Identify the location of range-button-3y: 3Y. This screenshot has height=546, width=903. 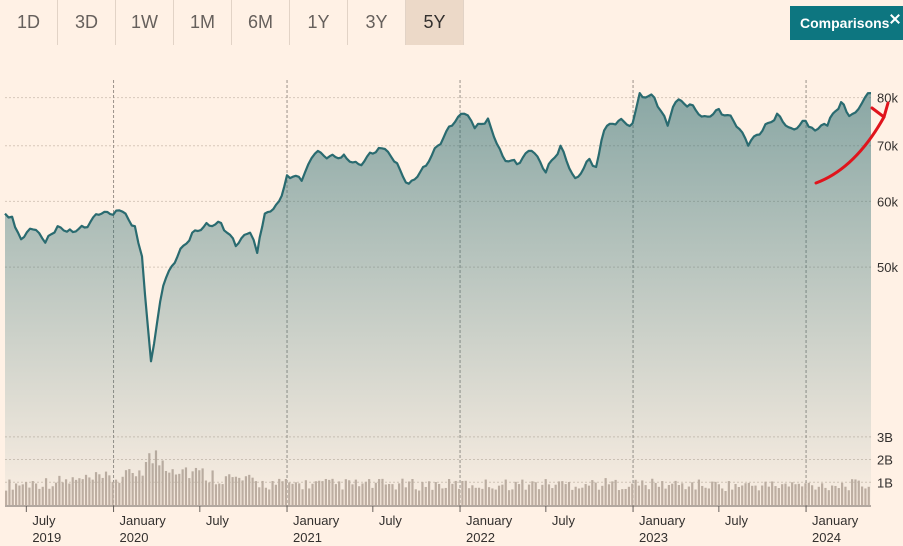
(377, 22).